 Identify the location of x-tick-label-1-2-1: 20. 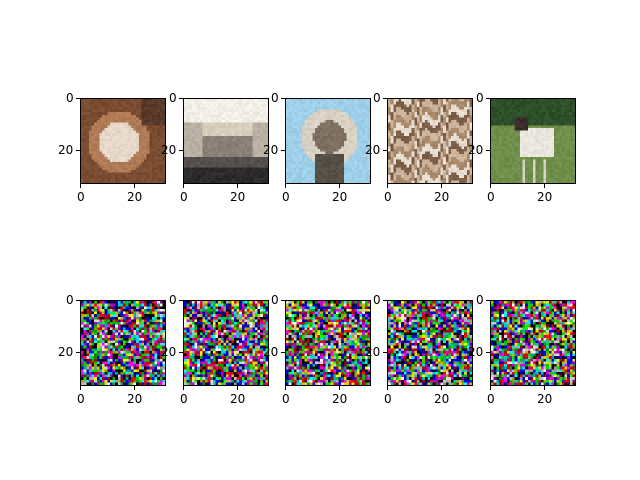
(340, 399).